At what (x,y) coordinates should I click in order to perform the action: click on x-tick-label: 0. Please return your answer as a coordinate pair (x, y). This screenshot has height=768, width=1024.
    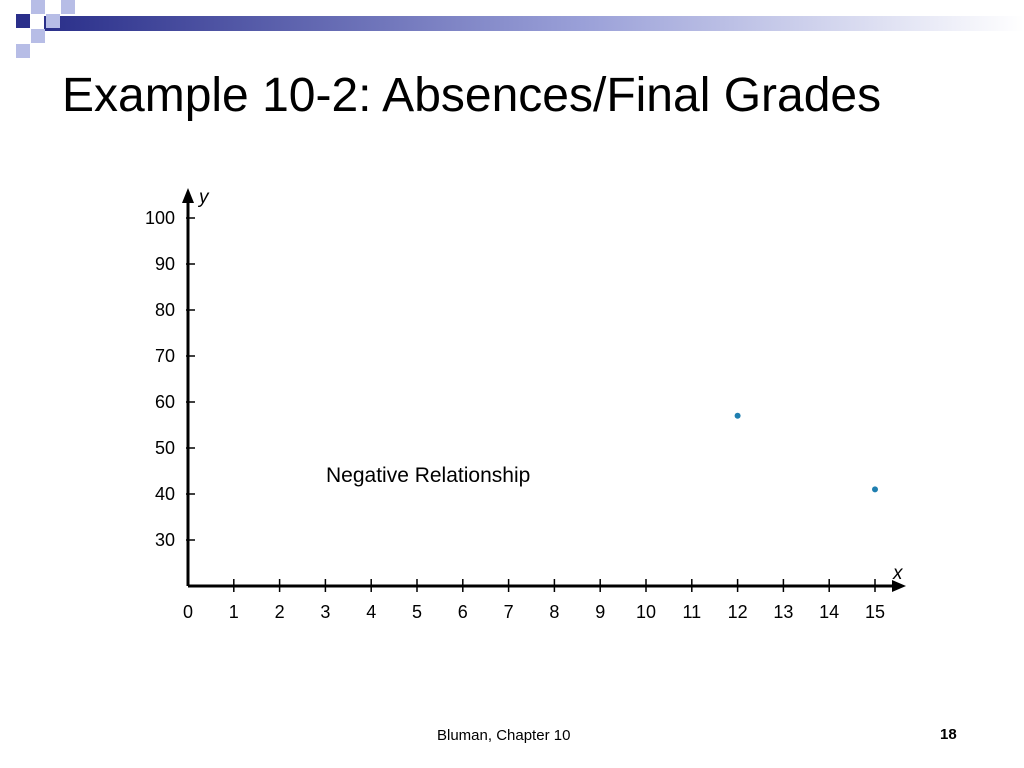
    Looking at the image, I should click on (188, 612).